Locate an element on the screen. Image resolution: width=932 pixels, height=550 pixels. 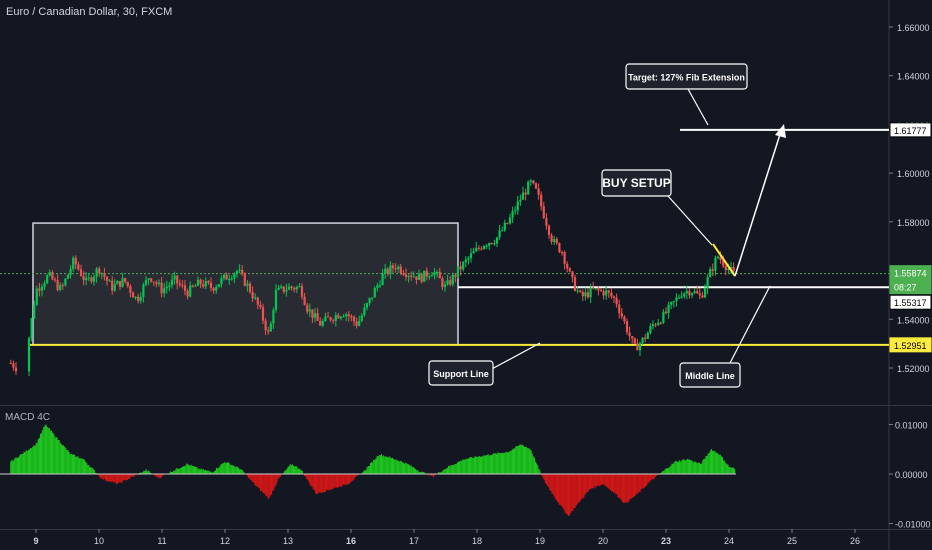
middle-price-label-bg is located at coordinates (910, 302).